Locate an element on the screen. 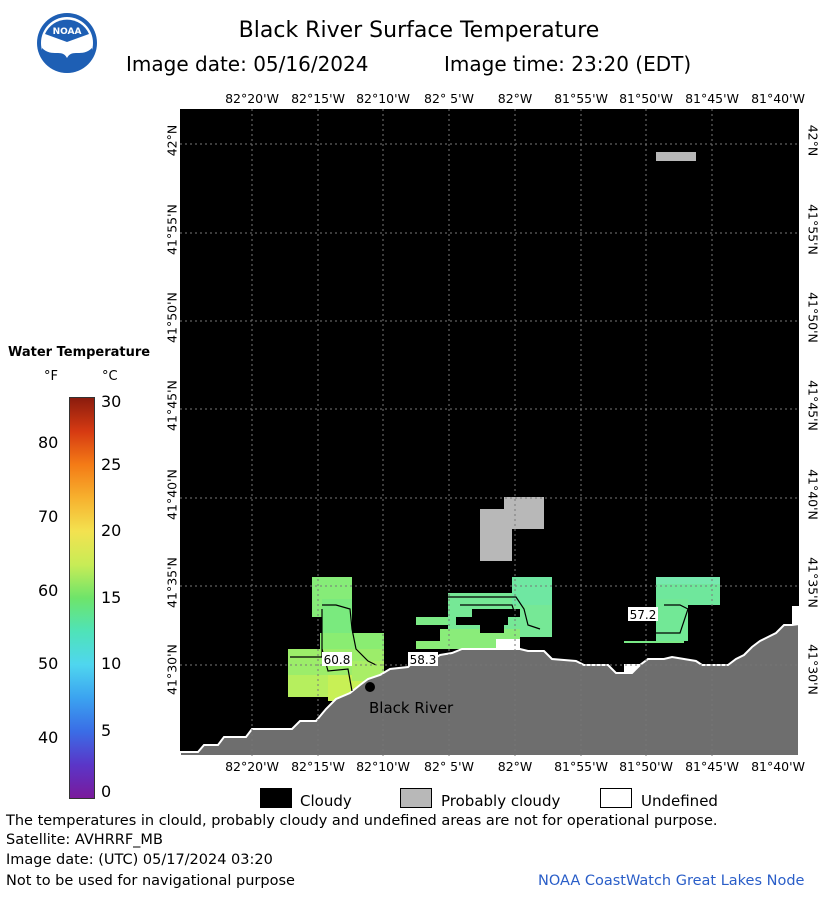  contour-label: 57.2 is located at coordinates (643, 615).